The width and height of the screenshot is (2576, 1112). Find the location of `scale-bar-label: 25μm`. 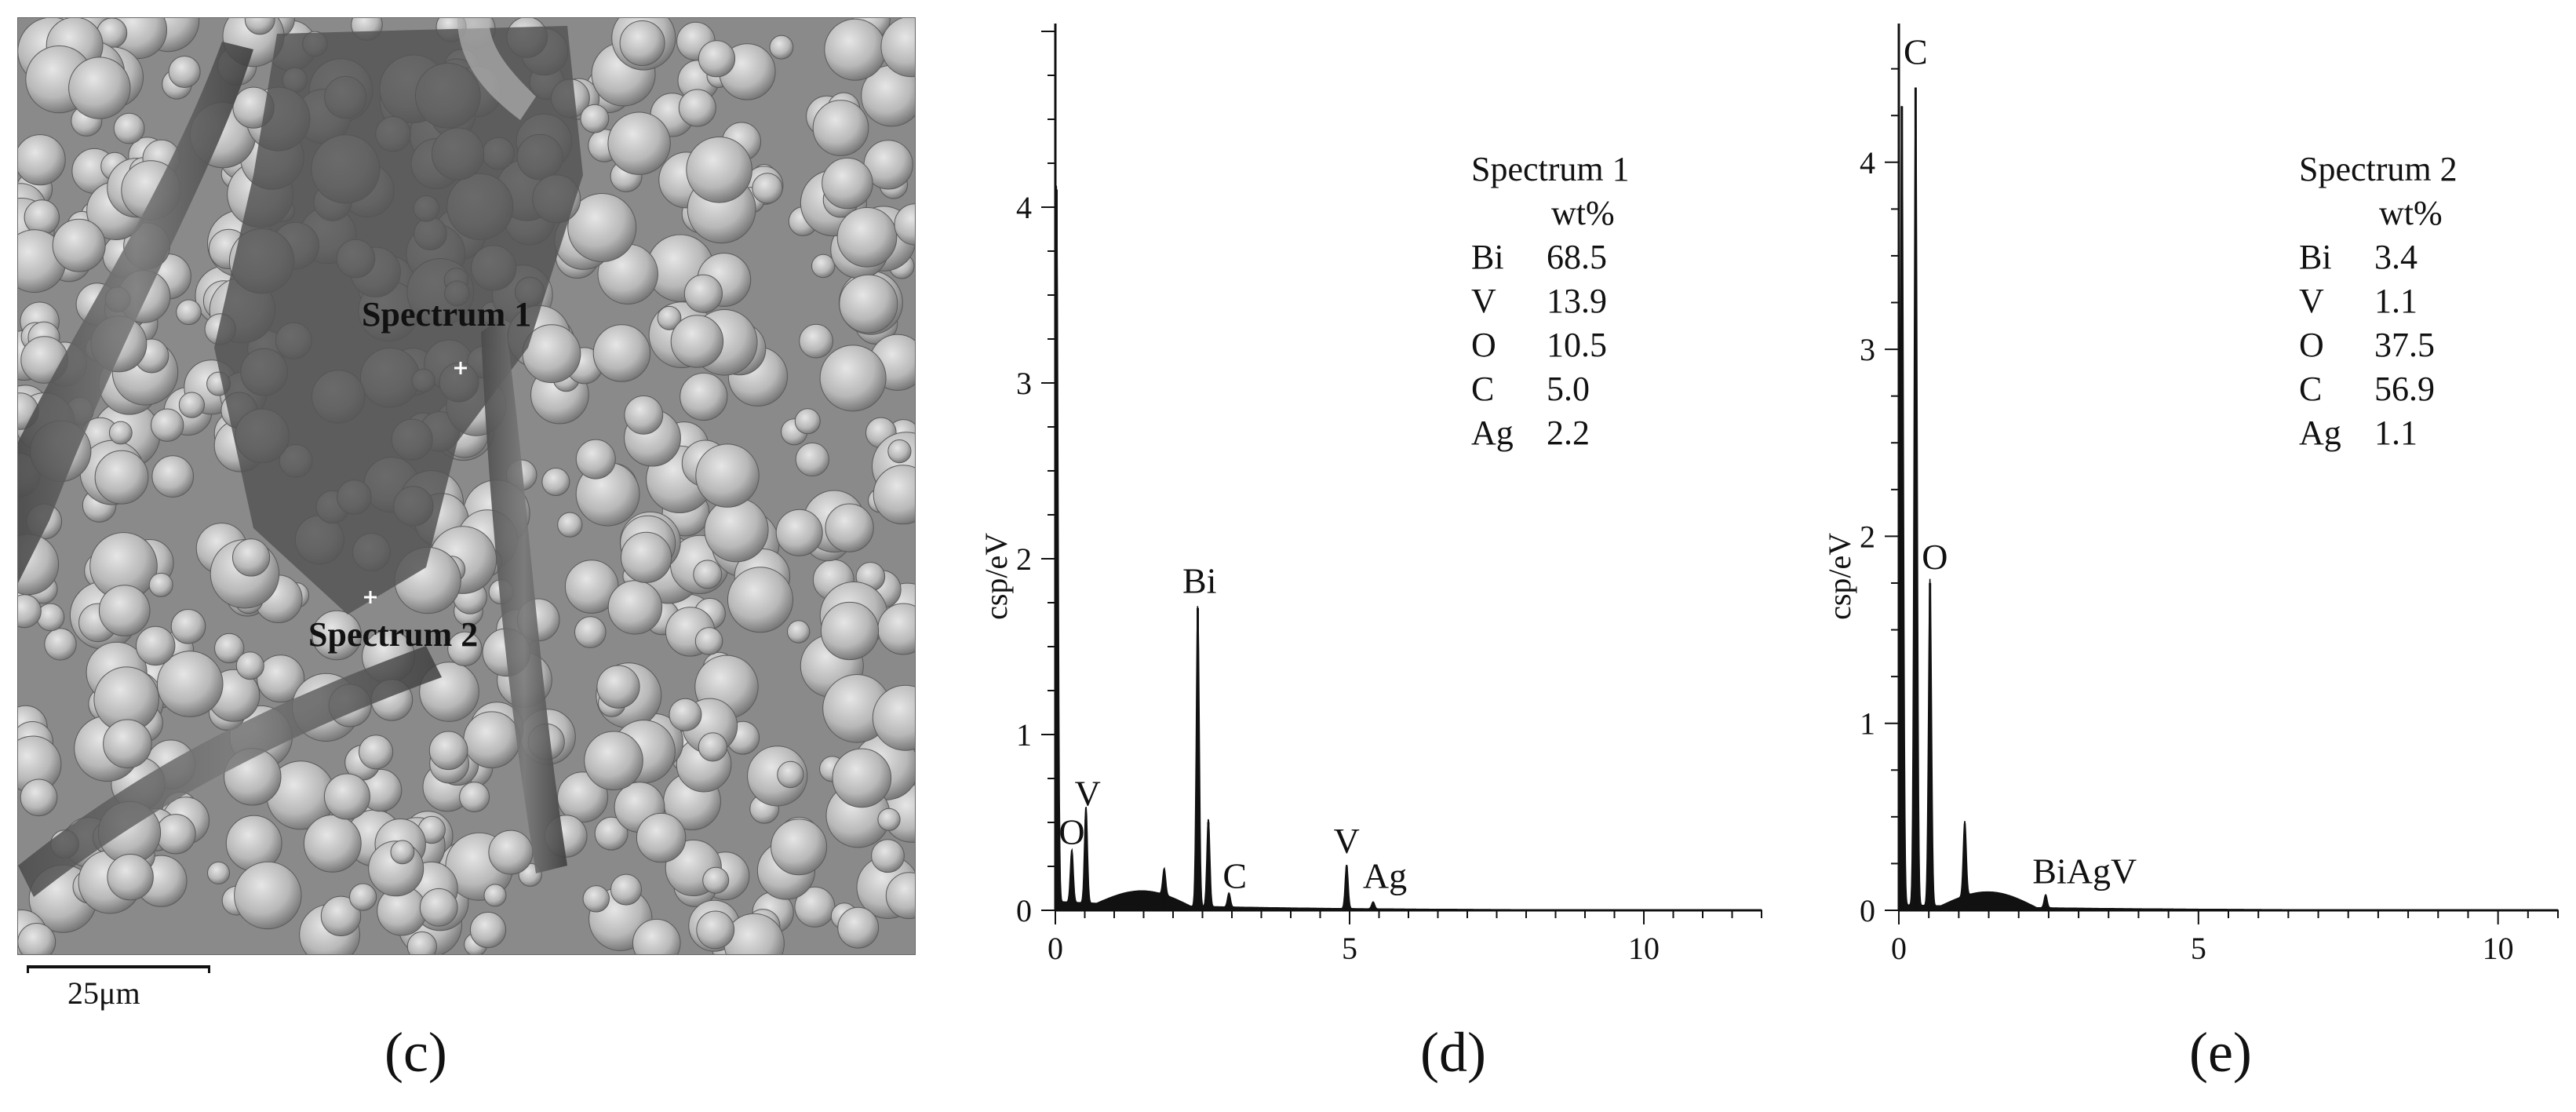

scale-bar-label: 25μm is located at coordinates (103, 993).